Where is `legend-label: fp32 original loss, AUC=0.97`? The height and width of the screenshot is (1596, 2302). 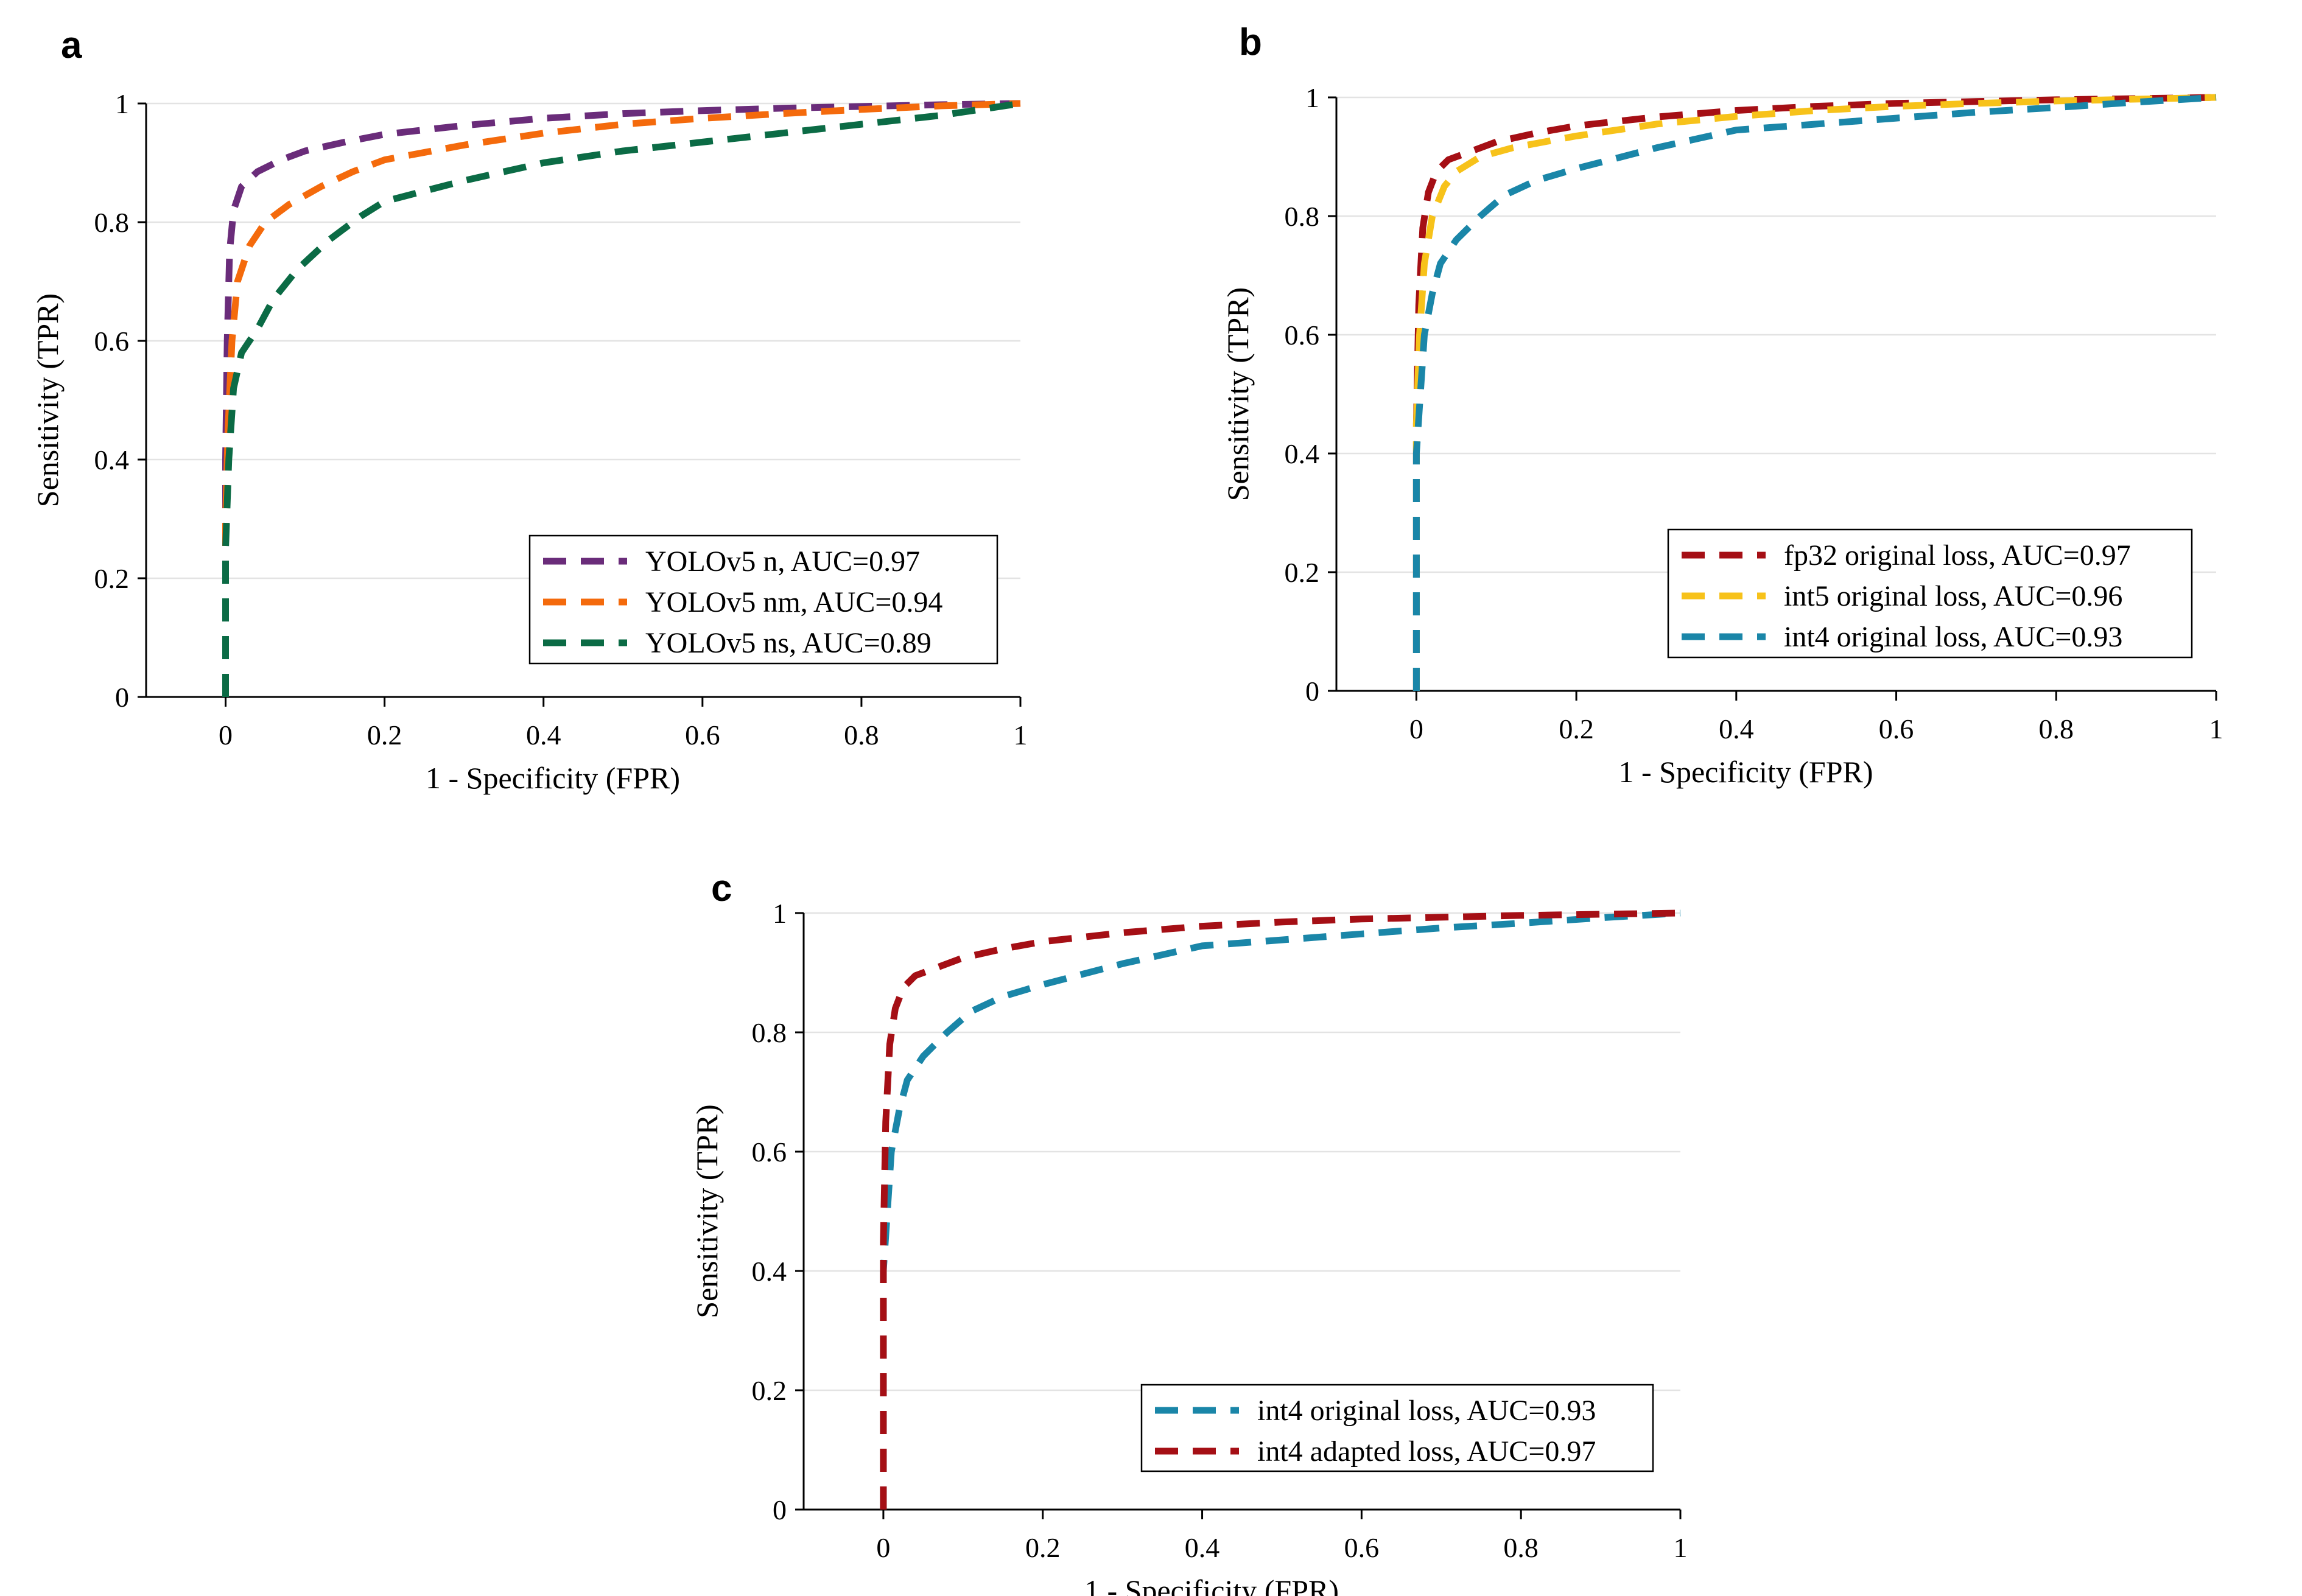 legend-label: fp32 original loss, AUC=0.97 is located at coordinates (1957, 555).